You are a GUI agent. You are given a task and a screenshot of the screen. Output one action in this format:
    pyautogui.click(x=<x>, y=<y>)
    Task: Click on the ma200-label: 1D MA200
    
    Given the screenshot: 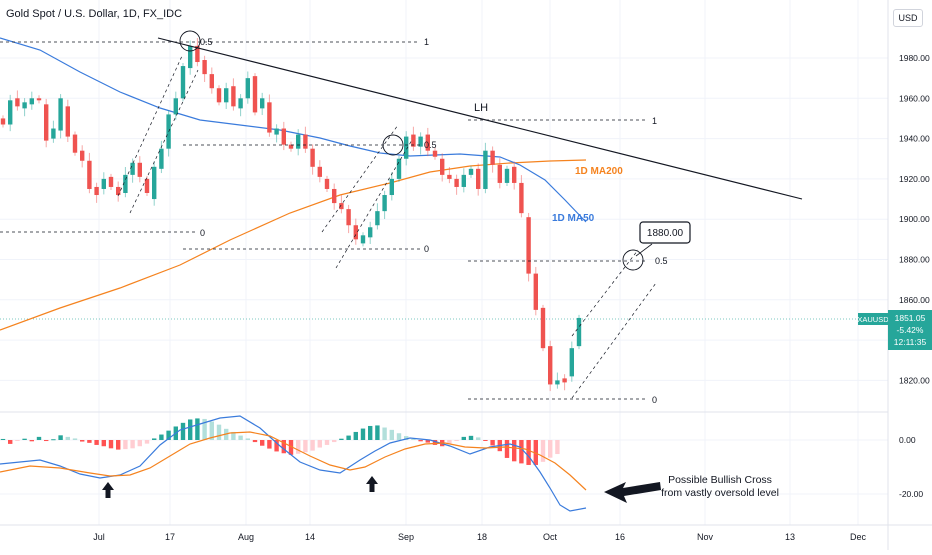 What is the action you would take?
    pyautogui.click(x=599, y=171)
    